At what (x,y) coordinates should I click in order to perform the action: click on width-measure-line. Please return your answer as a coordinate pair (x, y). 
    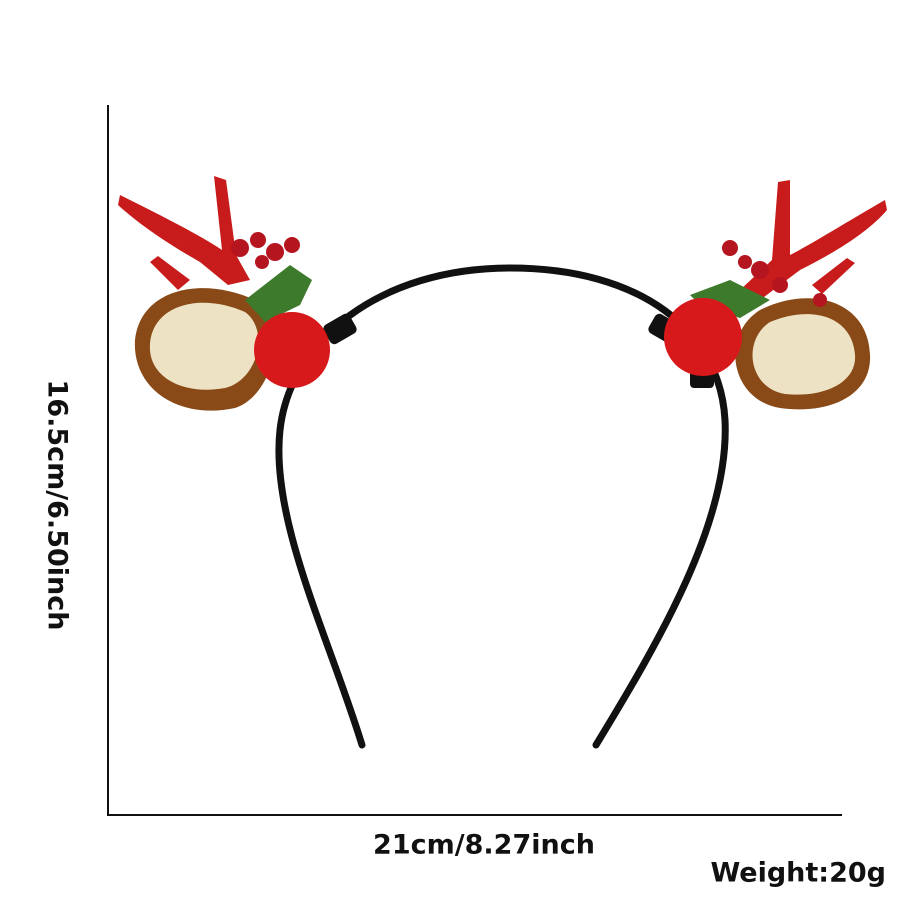
    Looking at the image, I should click on (474, 815).